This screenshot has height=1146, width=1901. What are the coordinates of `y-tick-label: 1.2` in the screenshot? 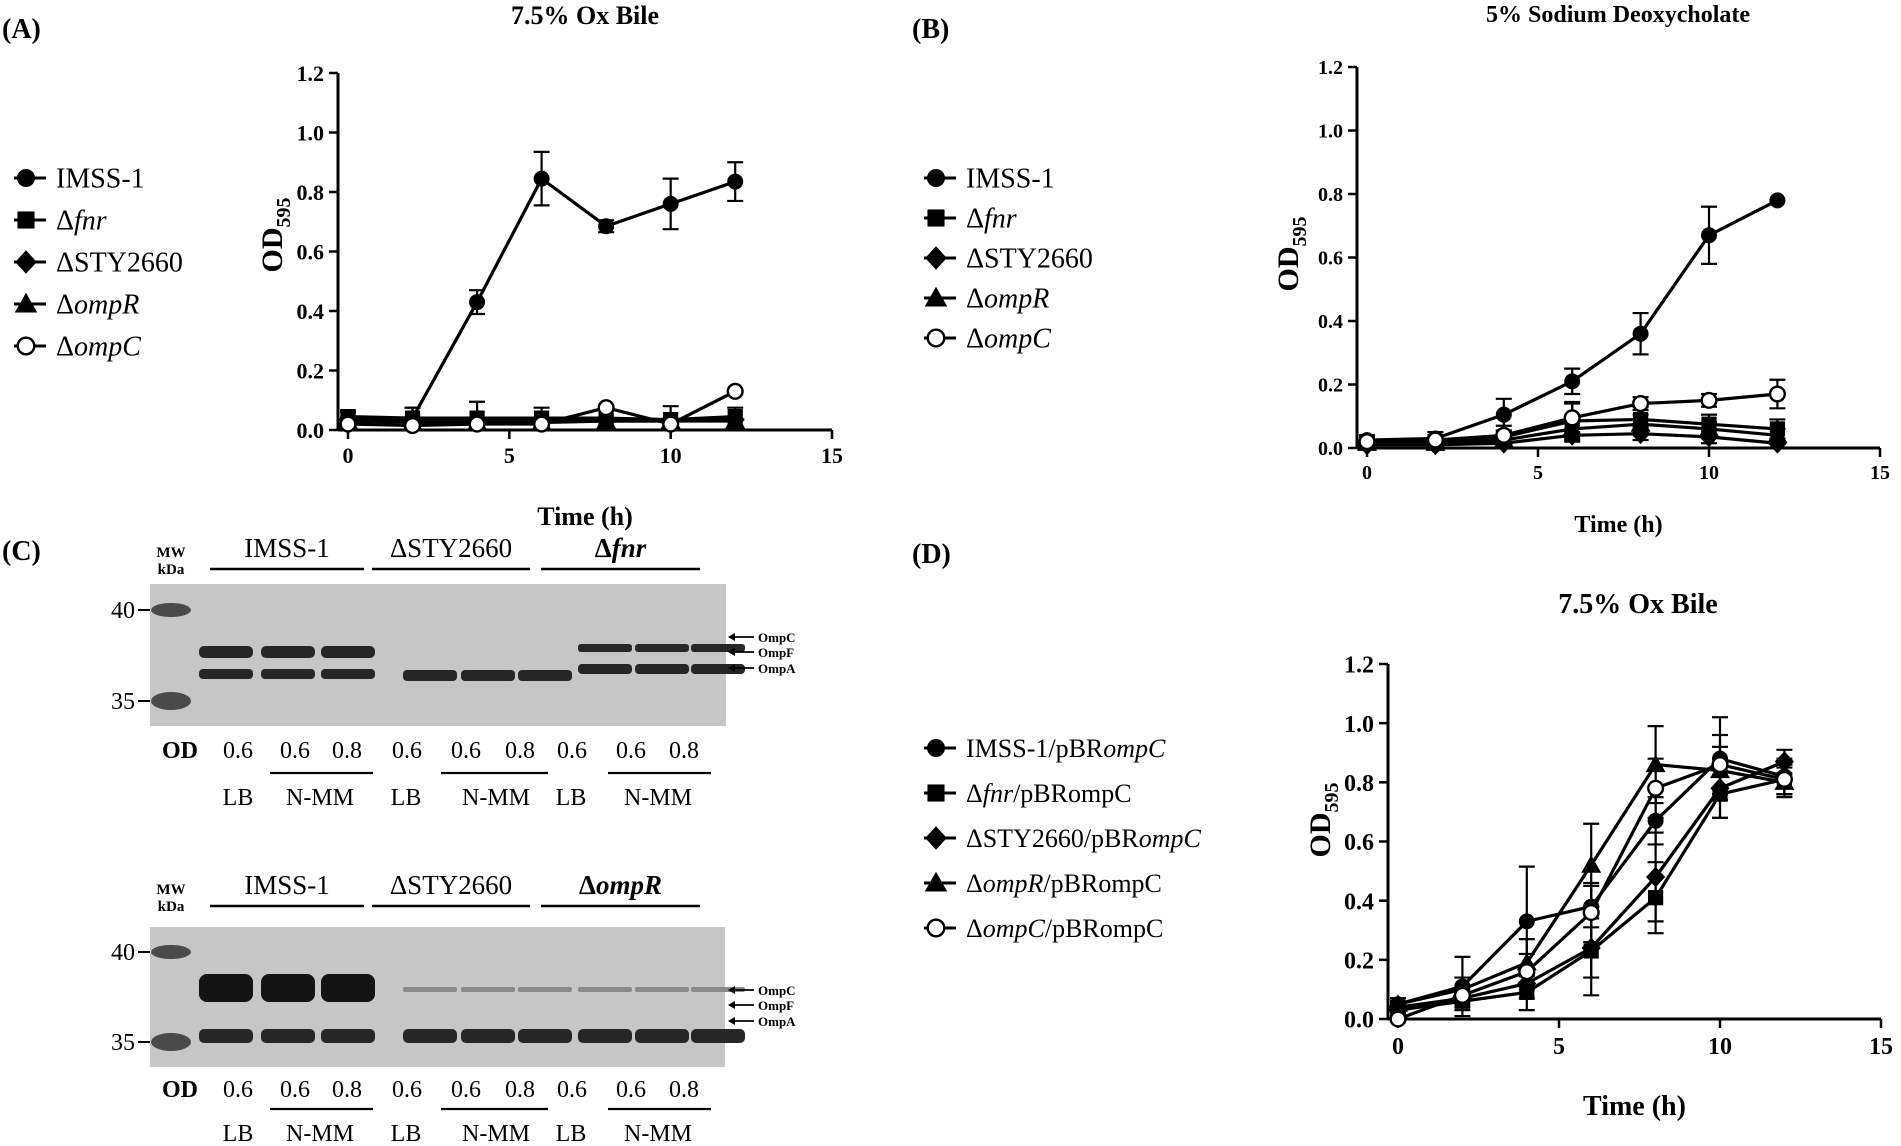 It's located at (1330, 68).